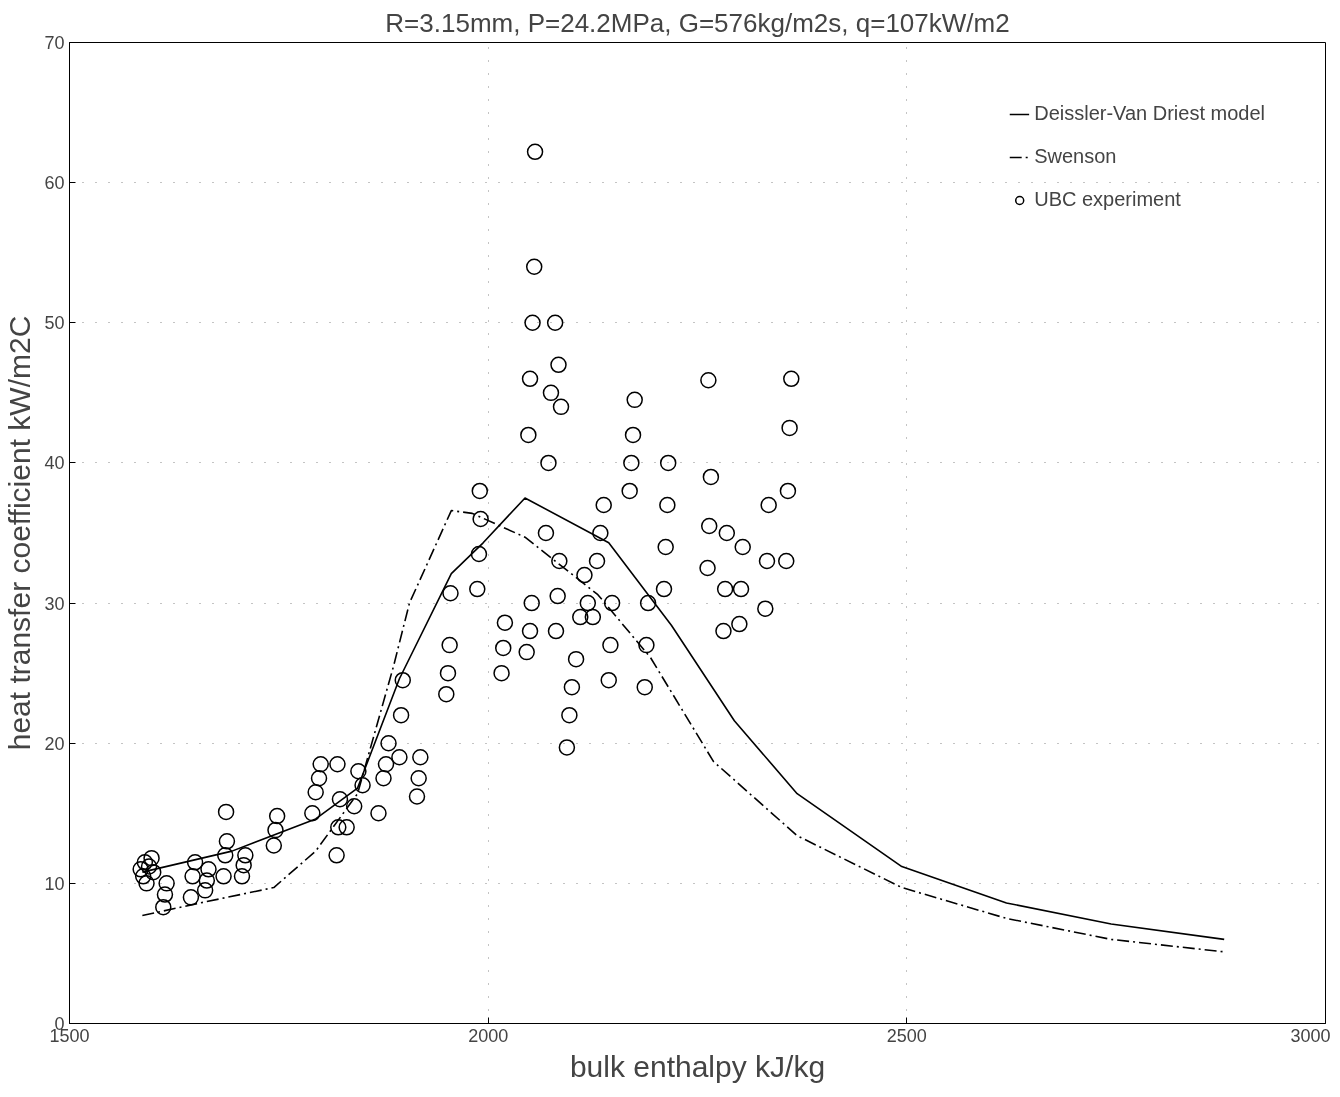  What do you see at coordinates (1149, 113) in the screenshot?
I see `legend-label: Deissler-Van Driest model` at bounding box center [1149, 113].